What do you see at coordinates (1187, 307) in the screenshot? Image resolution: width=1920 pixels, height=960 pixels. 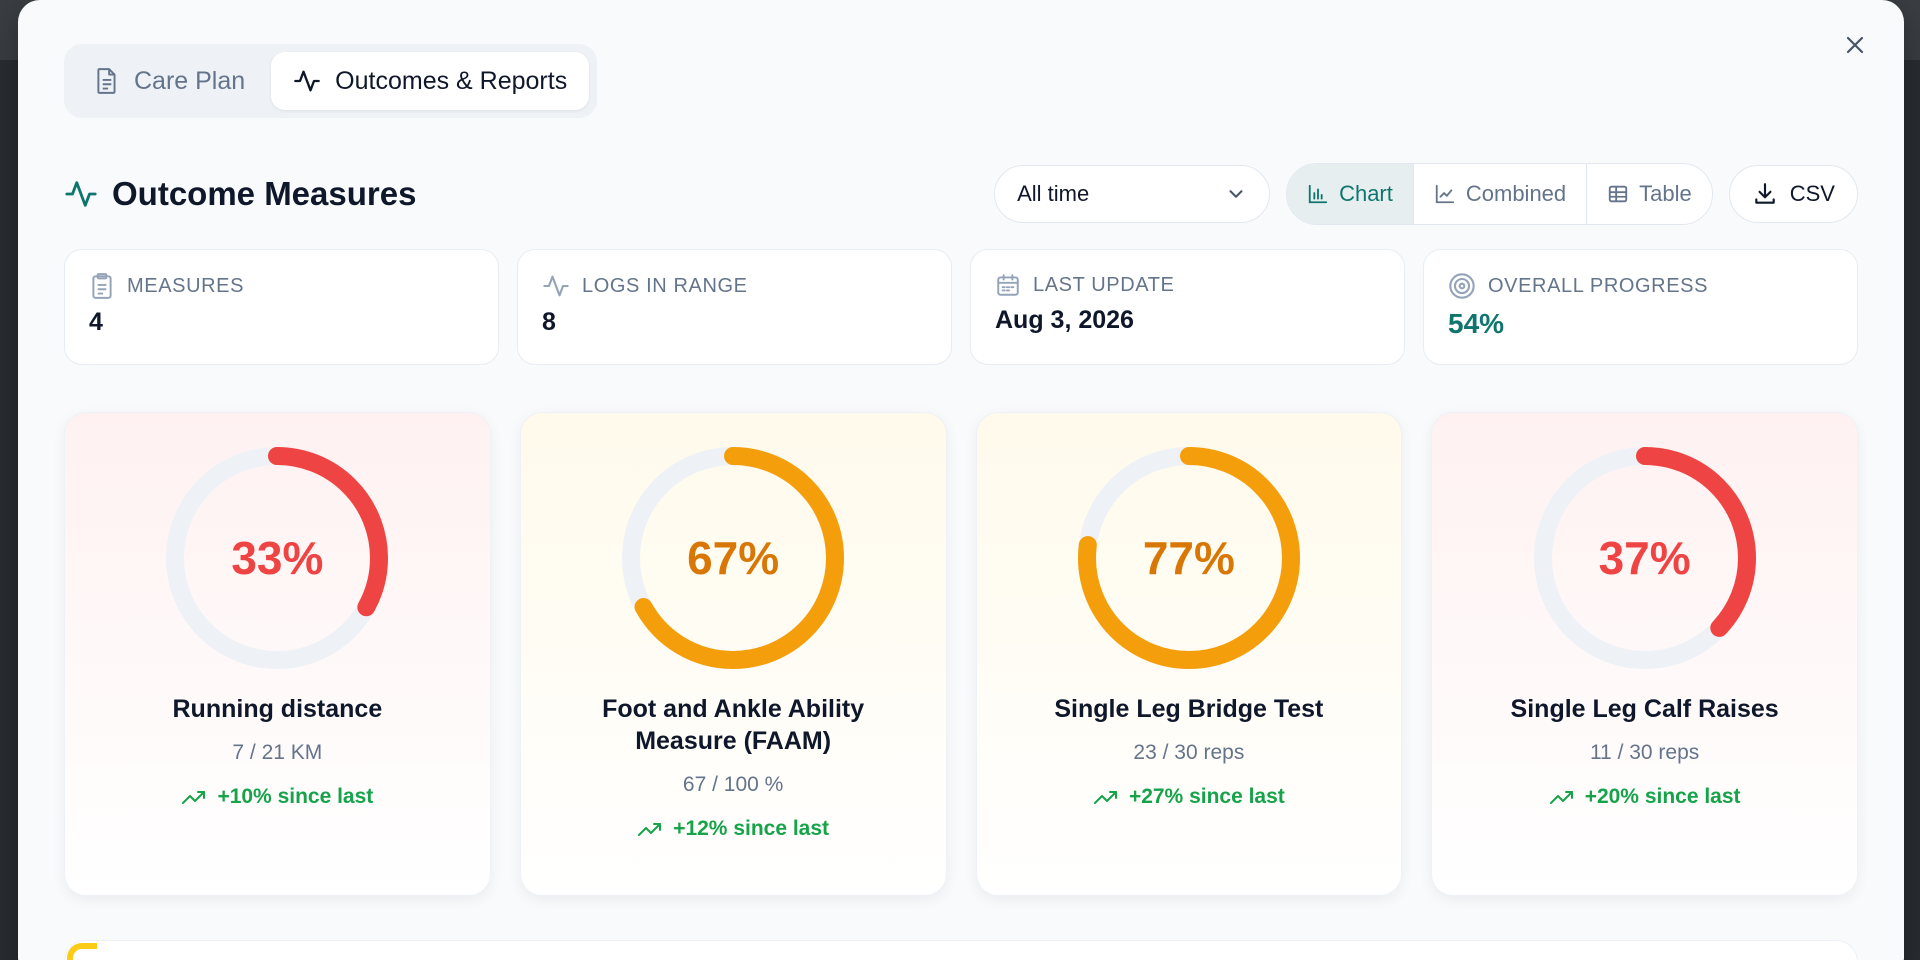 I see `stat-last-update: LAST UPDATE Aug 3, 2026` at bounding box center [1187, 307].